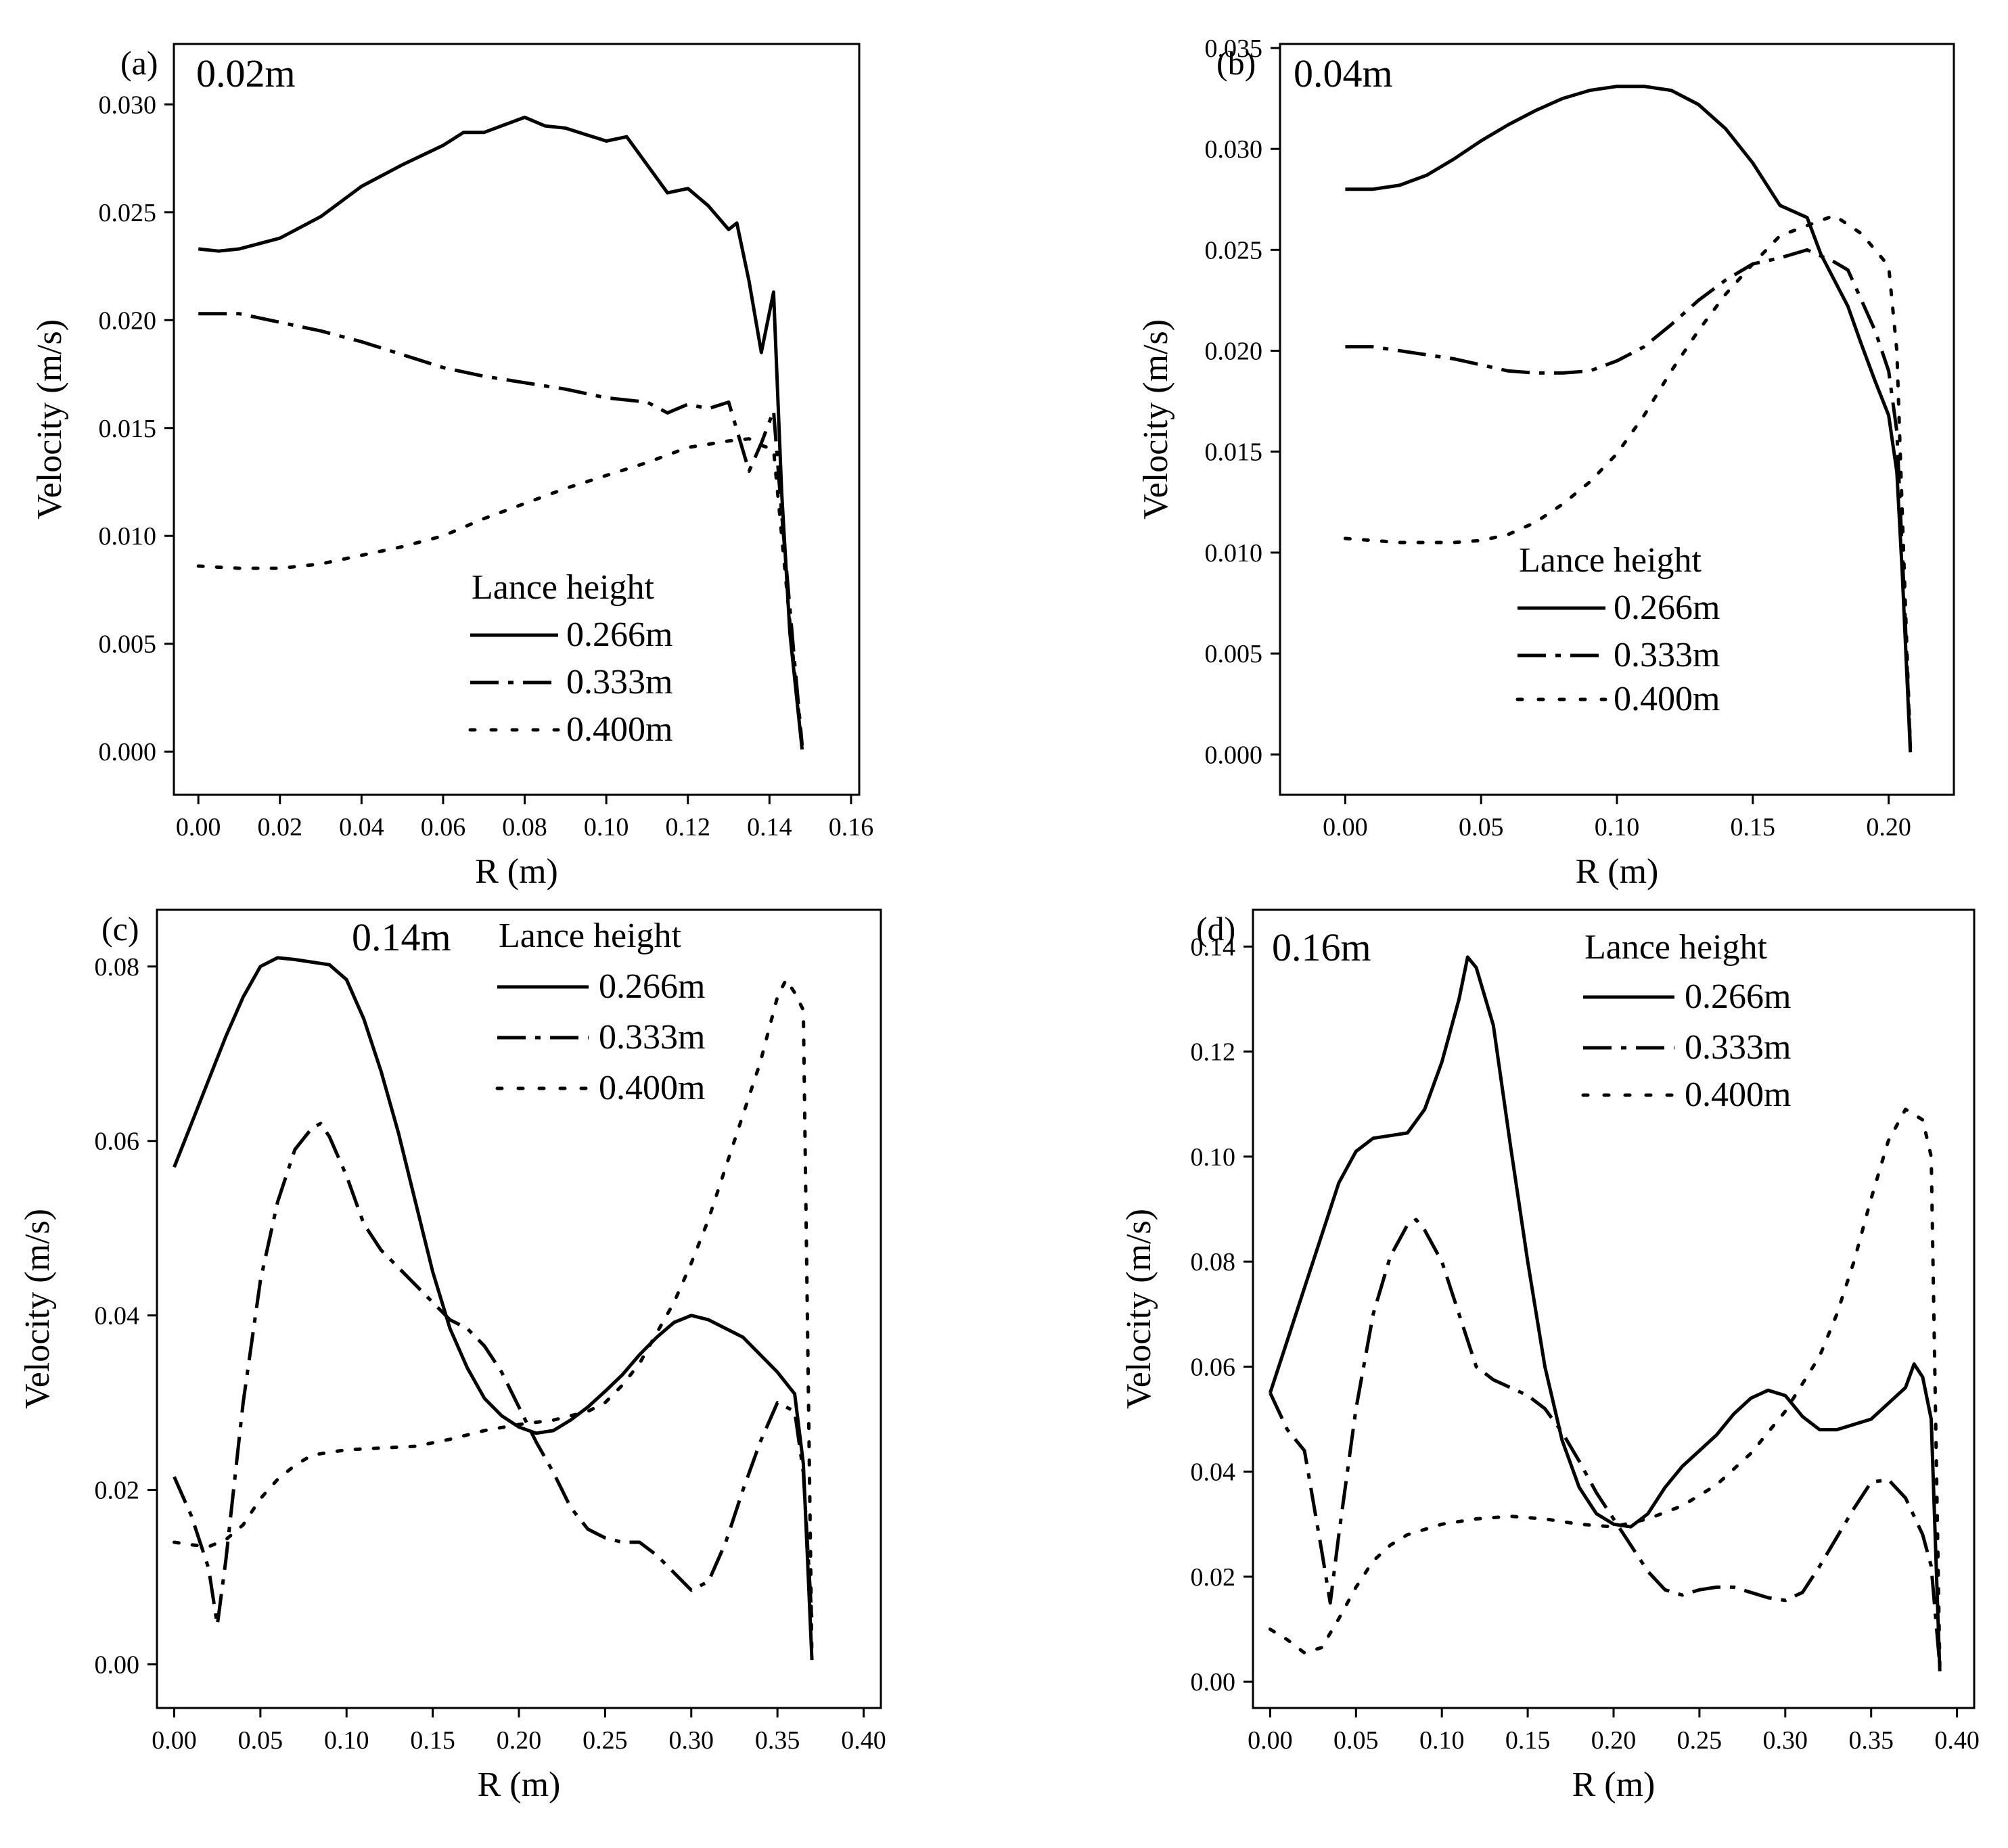 The height and width of the screenshot is (1848, 2008). What do you see at coordinates (1236, 63) in the screenshot?
I see `panel-label: (b)` at bounding box center [1236, 63].